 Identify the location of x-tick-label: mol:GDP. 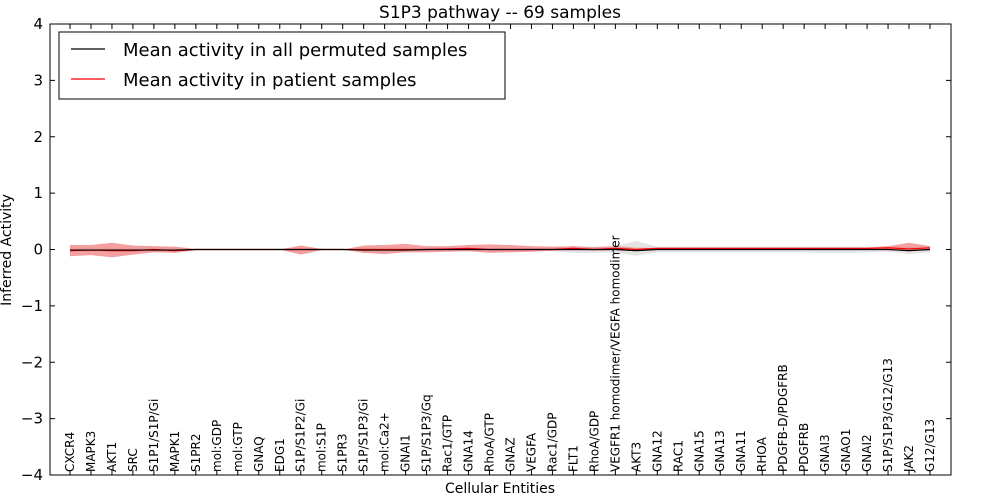
(217, 446).